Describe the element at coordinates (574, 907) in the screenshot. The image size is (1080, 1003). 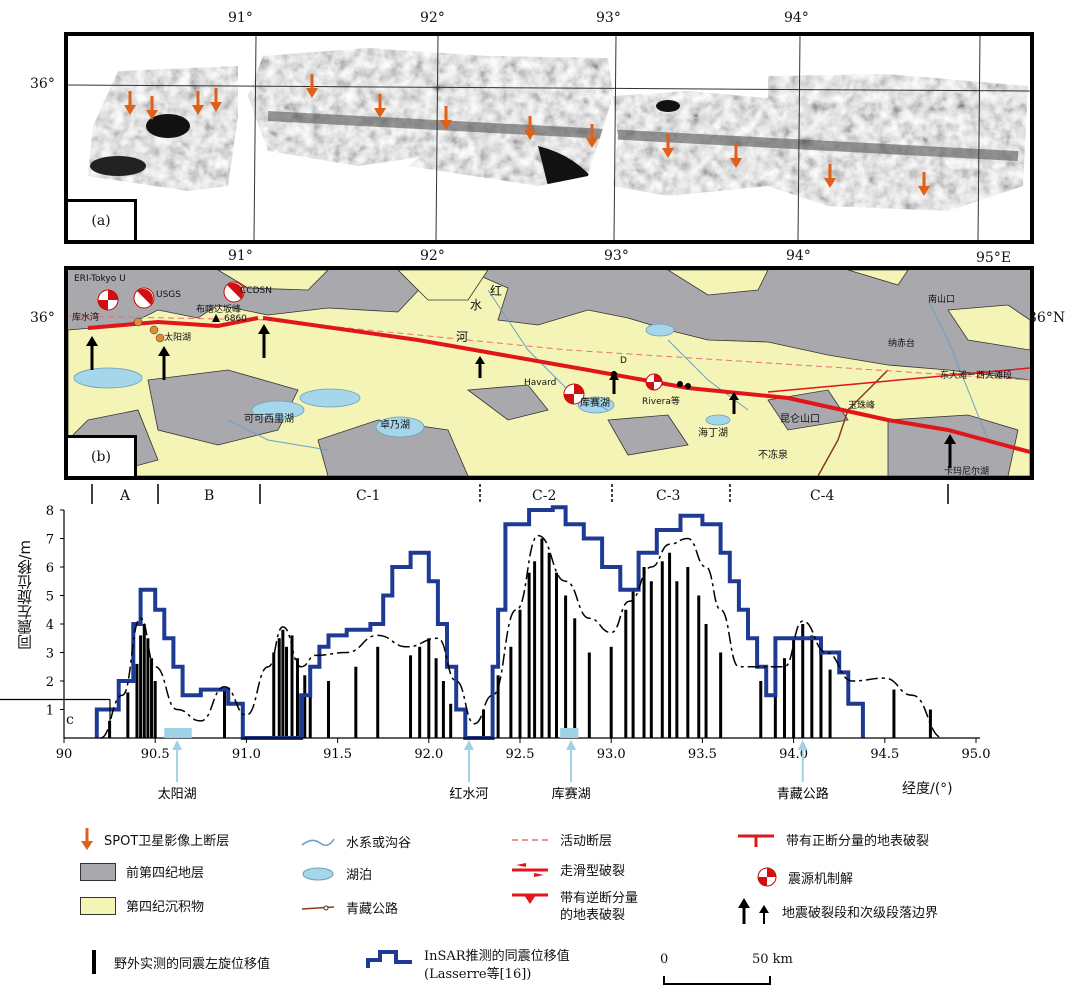
I see `legend-reverse: 带有逆断分量 的地表破裂` at that location.